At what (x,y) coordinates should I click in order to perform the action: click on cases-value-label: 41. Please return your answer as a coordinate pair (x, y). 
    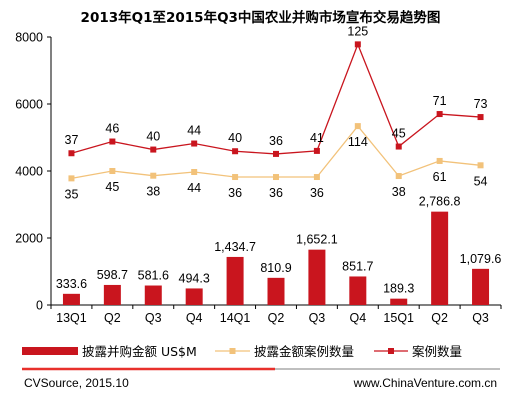
    Looking at the image, I should click on (317, 138).